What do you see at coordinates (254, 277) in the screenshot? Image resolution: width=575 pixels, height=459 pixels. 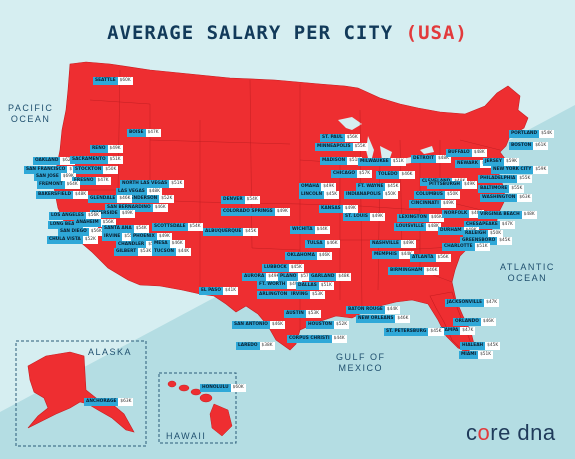 I see `city-name: AURORA` at bounding box center [254, 277].